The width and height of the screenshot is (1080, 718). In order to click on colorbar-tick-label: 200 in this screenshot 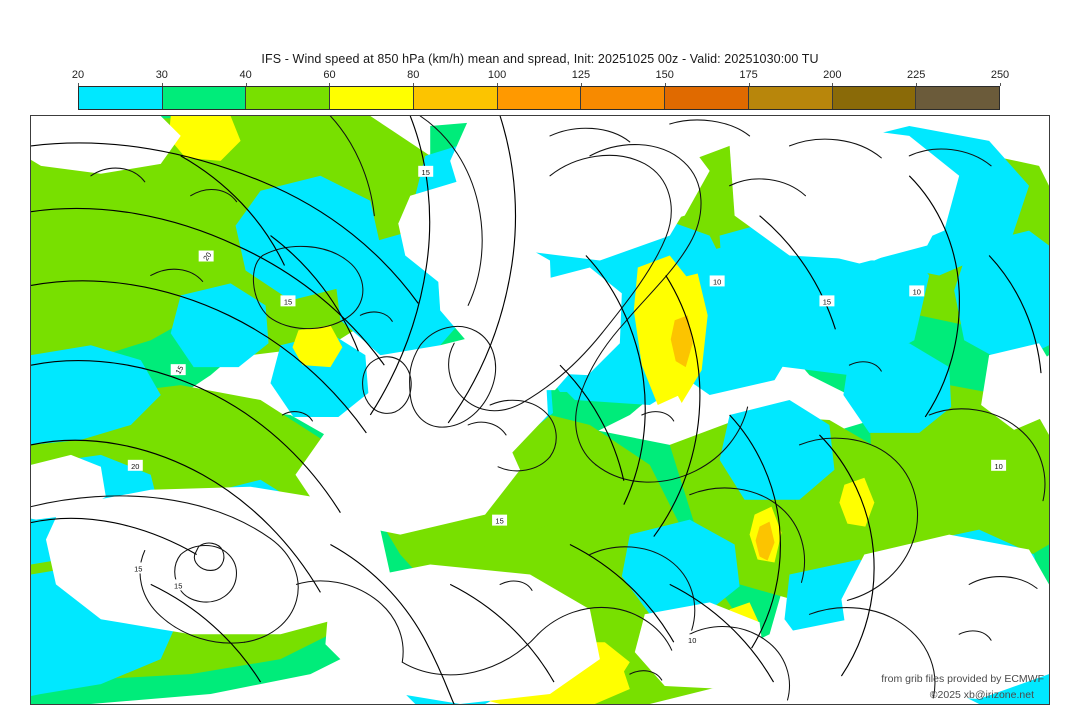, I will do `click(832, 75)`.